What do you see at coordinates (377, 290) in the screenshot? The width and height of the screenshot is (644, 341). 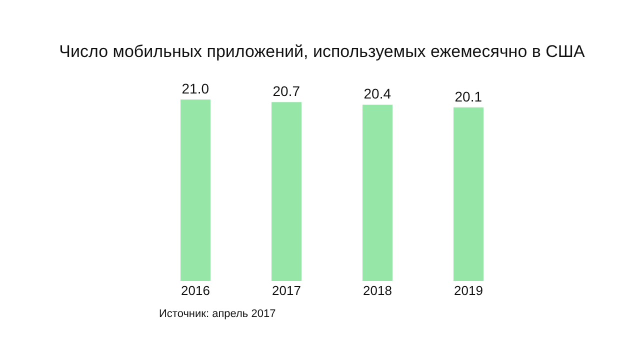 I see `x-tick-label: 2018` at bounding box center [377, 290].